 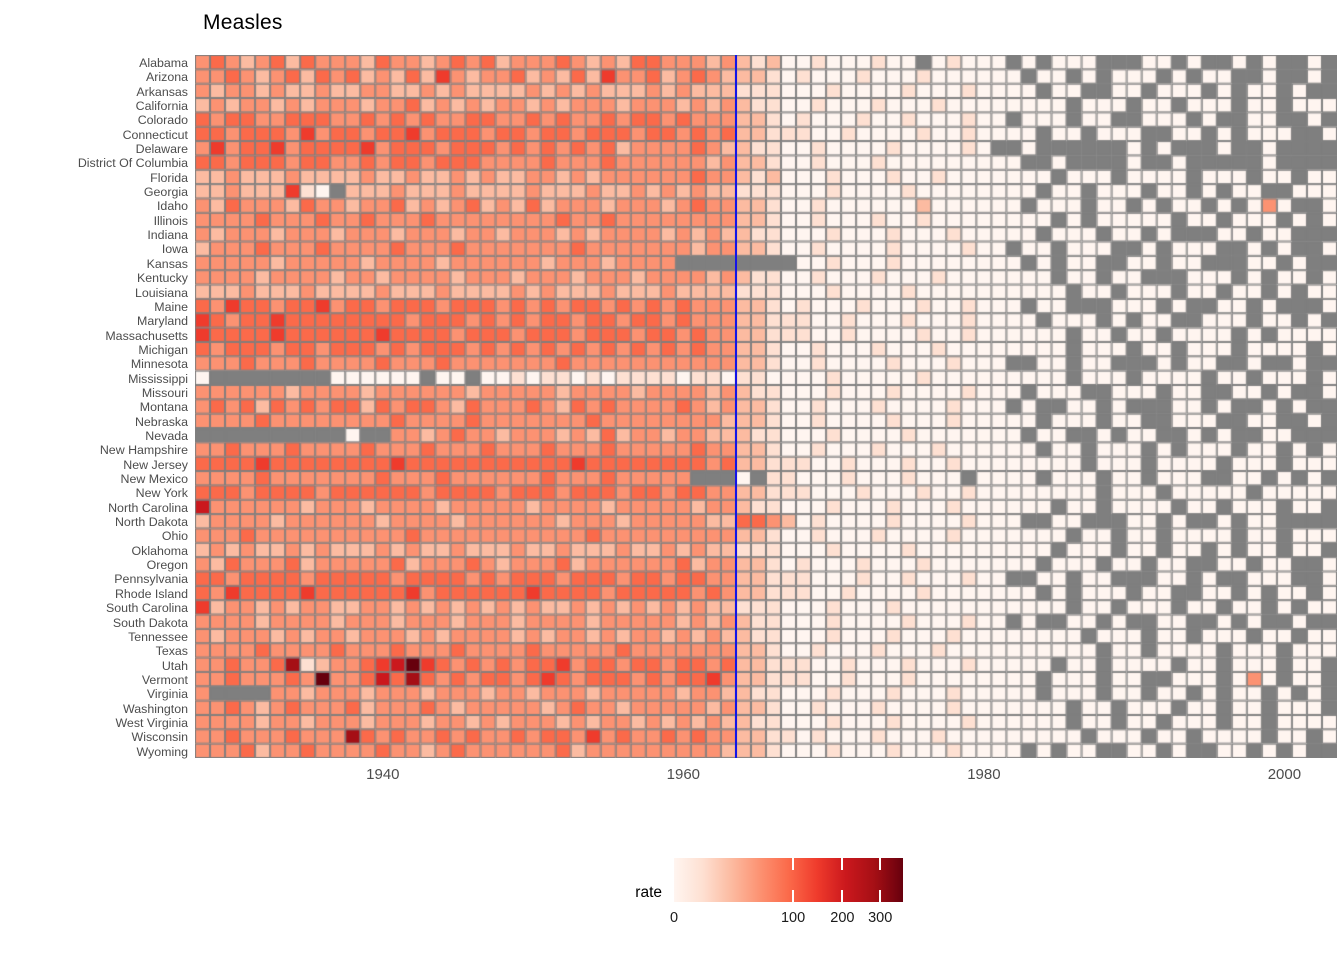 What do you see at coordinates (151, 722) in the screenshot?
I see `y-axis-label: West Virginia` at bounding box center [151, 722].